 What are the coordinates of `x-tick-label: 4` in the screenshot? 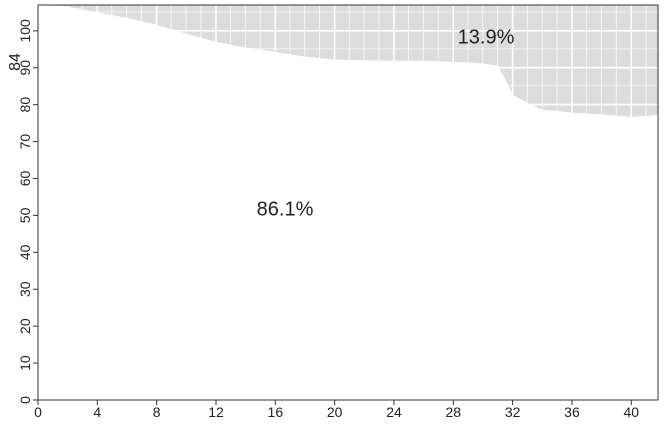 It's located at (97, 412).